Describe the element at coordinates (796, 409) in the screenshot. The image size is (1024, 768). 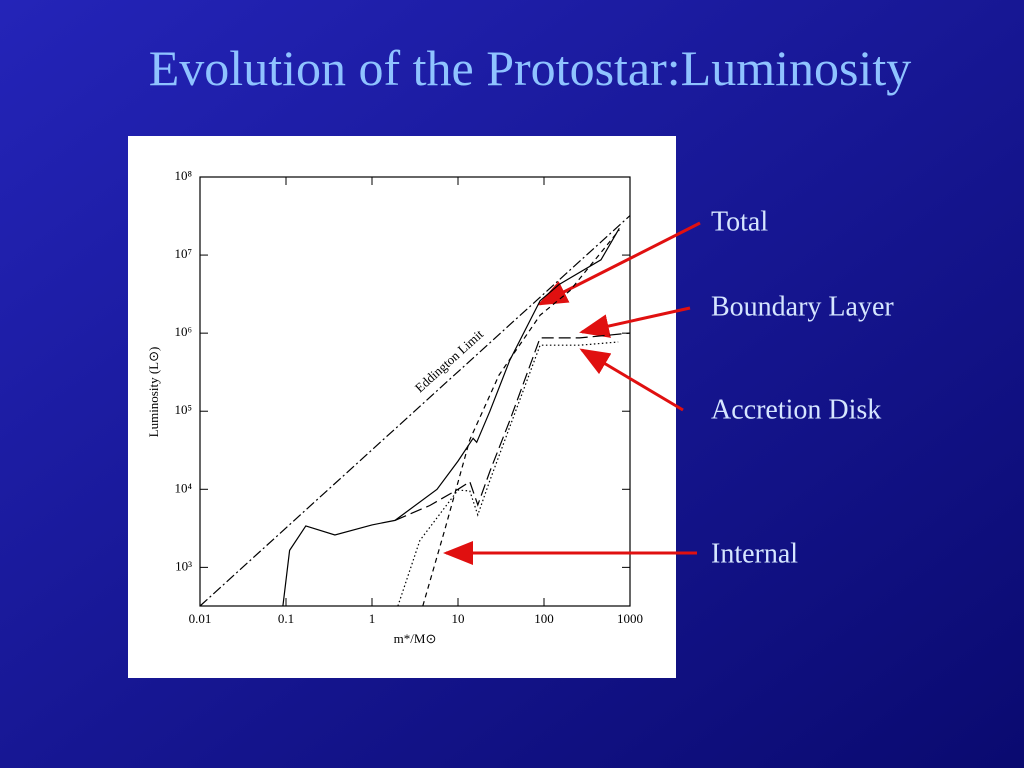
I see `callout-label: Accretion Disk` at that location.